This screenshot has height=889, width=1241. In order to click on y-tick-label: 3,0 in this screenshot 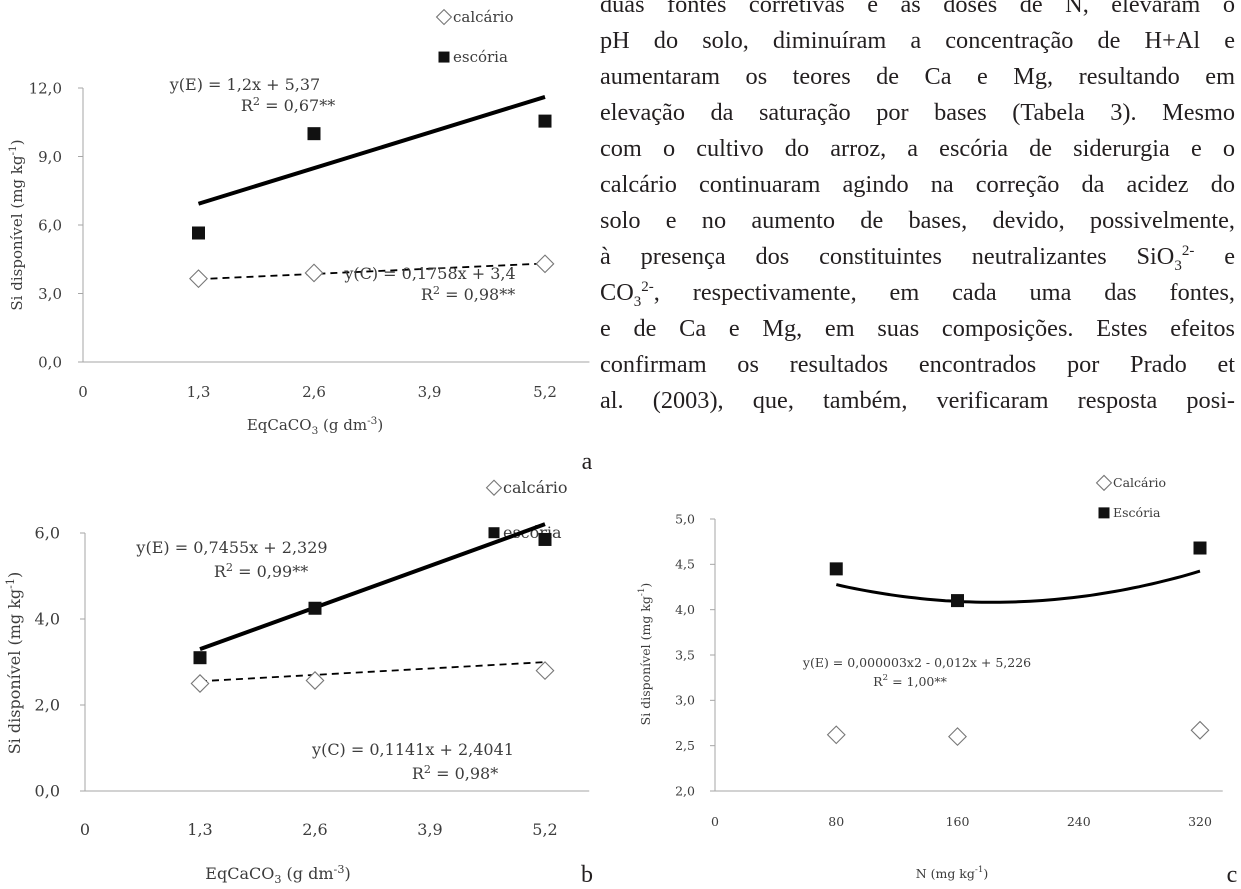, I will do `click(50, 294)`.